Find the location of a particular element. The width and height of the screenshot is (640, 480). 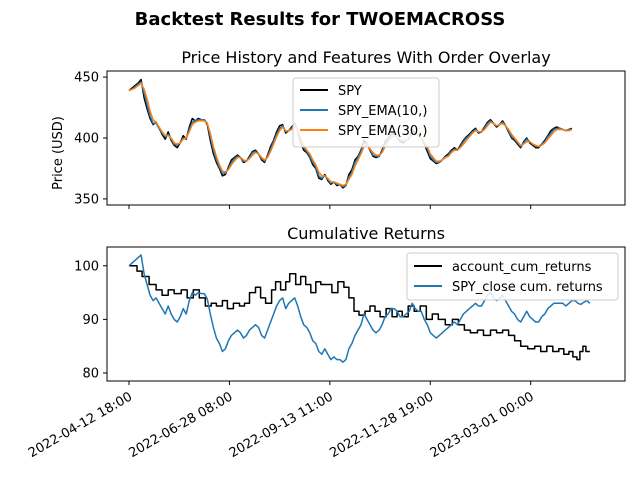

returns-x-tick-label: 2022-04-12 18:00 is located at coordinates (80, 425).